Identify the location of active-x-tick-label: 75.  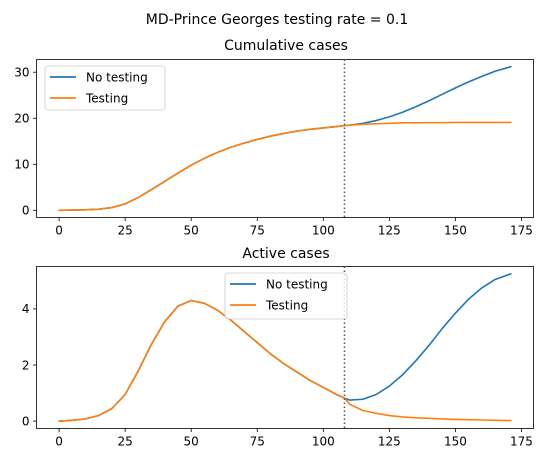
(257, 442).